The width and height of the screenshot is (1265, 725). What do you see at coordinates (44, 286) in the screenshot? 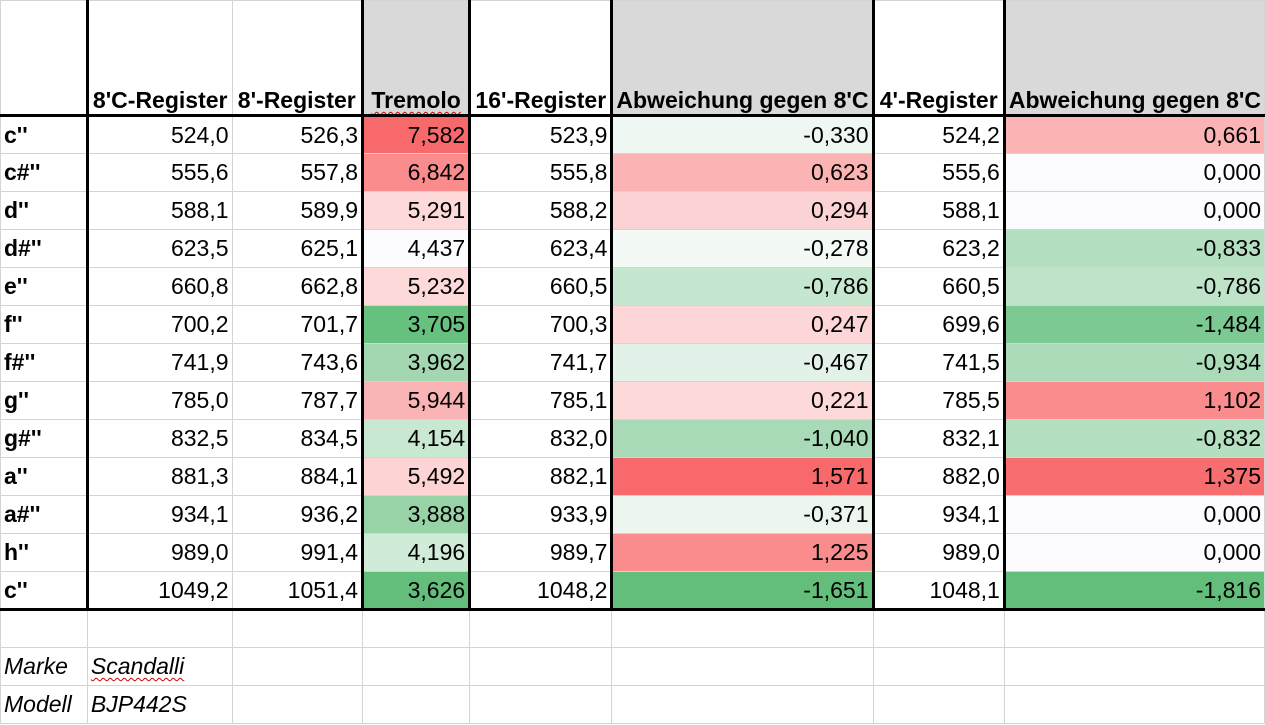
I see `note-cell: e''` at bounding box center [44, 286].